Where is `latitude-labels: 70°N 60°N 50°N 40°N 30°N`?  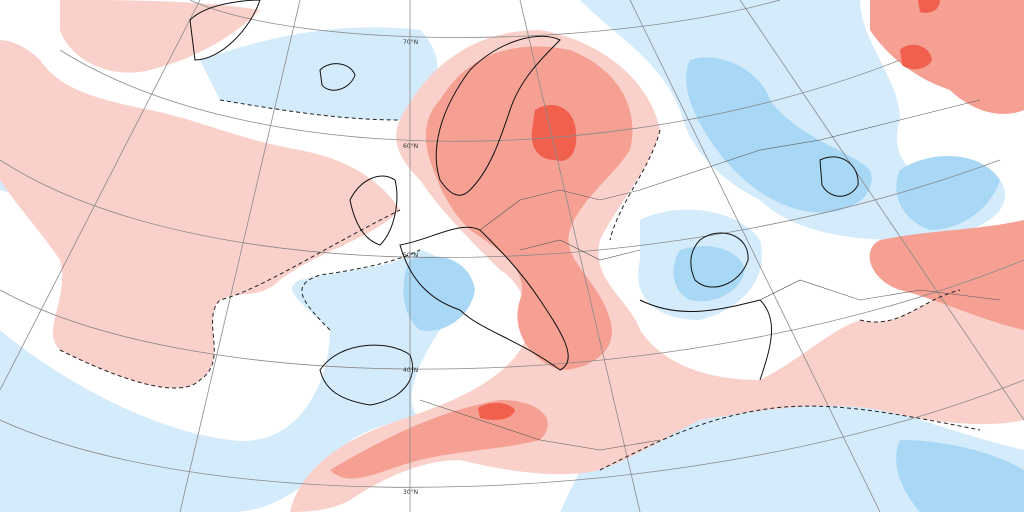
latitude-labels: 70°N 60°N 50°N 40°N 30°N is located at coordinates (410, 267).